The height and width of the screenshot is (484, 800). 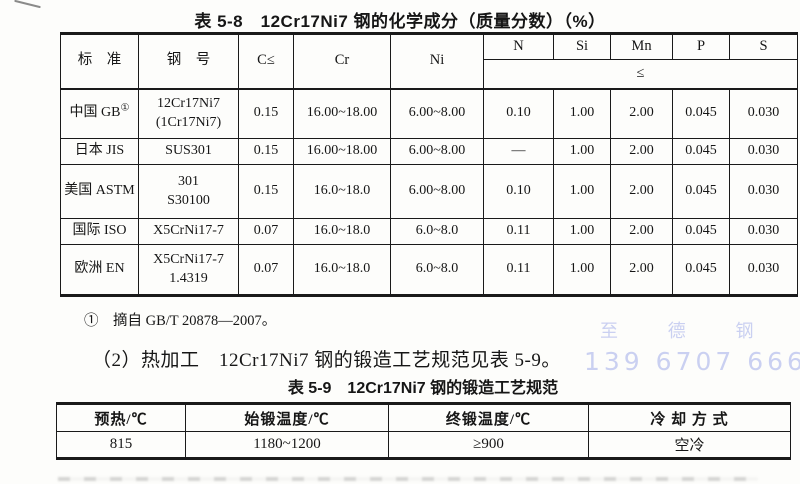 What do you see at coordinates (437, 61) in the screenshot?
I see `header-cell-ni: Ni` at bounding box center [437, 61].